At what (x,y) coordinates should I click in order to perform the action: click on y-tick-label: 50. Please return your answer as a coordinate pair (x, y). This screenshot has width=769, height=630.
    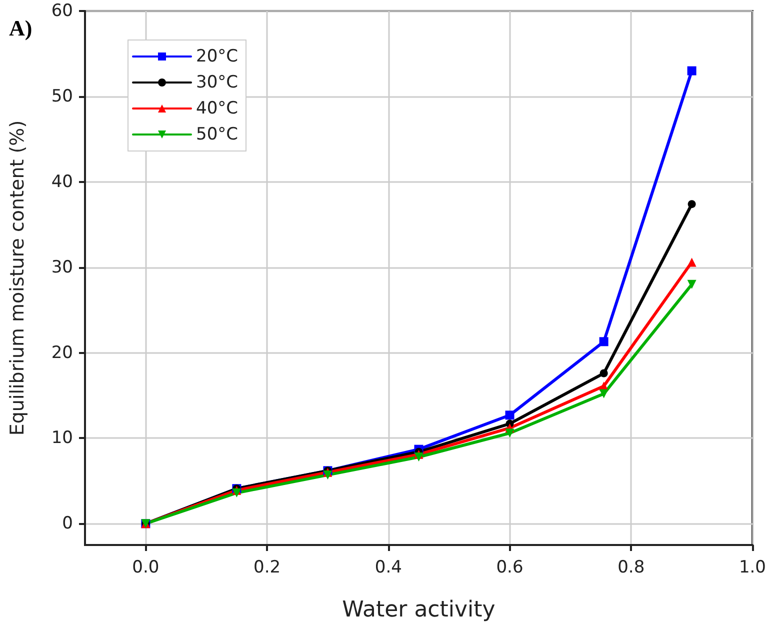
    Looking at the image, I should click on (62, 96).